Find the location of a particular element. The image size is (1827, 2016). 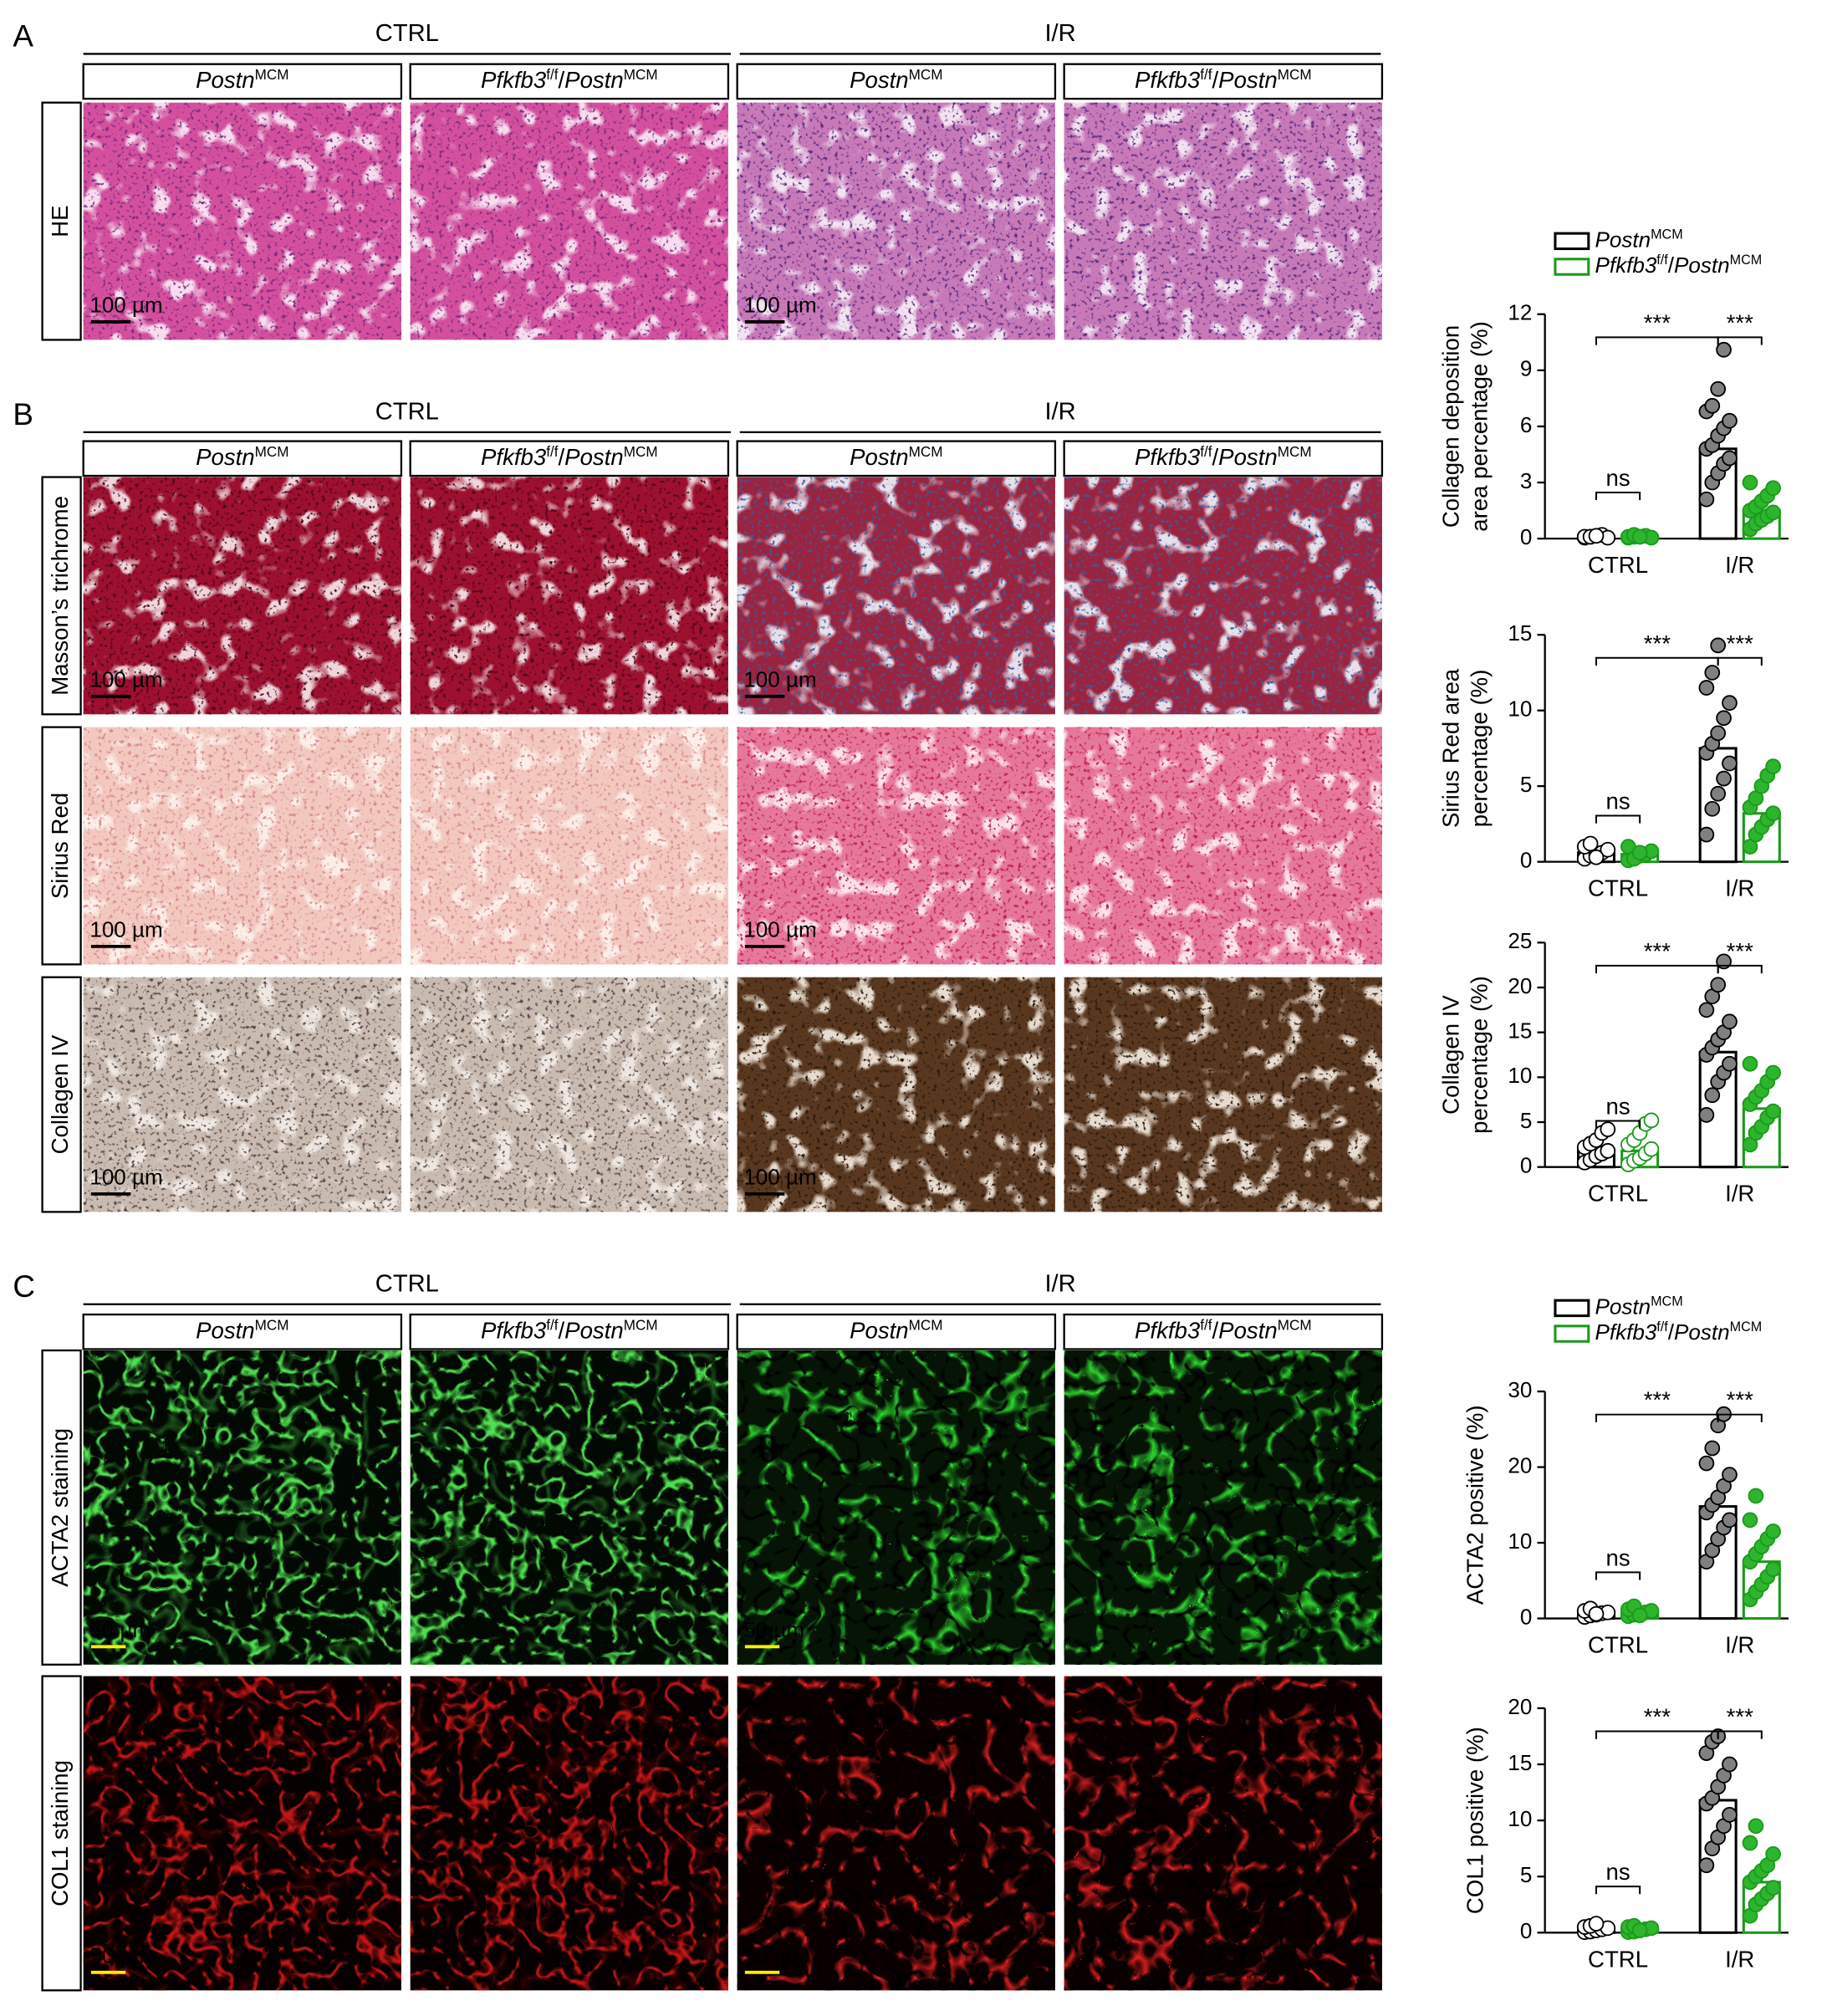

y-tick-label: 20 is located at coordinates (1520, 1706).